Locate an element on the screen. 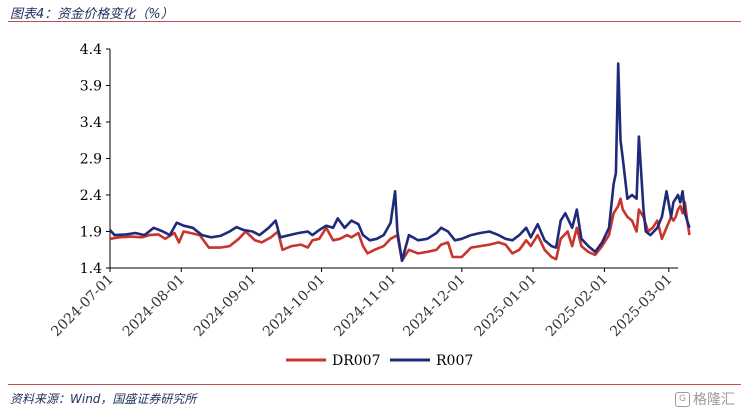  watermark: G 格隆汇 is located at coordinates (705, 399).